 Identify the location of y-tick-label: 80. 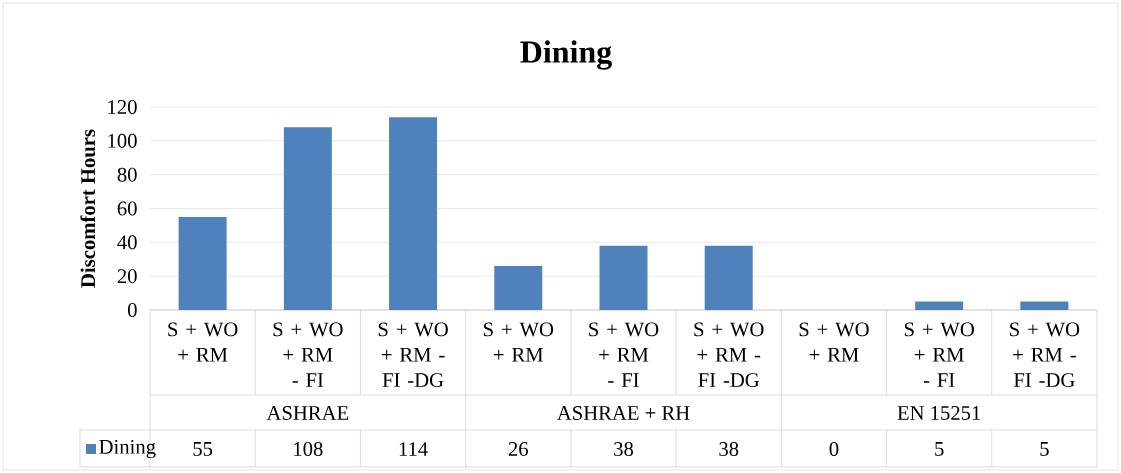
(127, 174).